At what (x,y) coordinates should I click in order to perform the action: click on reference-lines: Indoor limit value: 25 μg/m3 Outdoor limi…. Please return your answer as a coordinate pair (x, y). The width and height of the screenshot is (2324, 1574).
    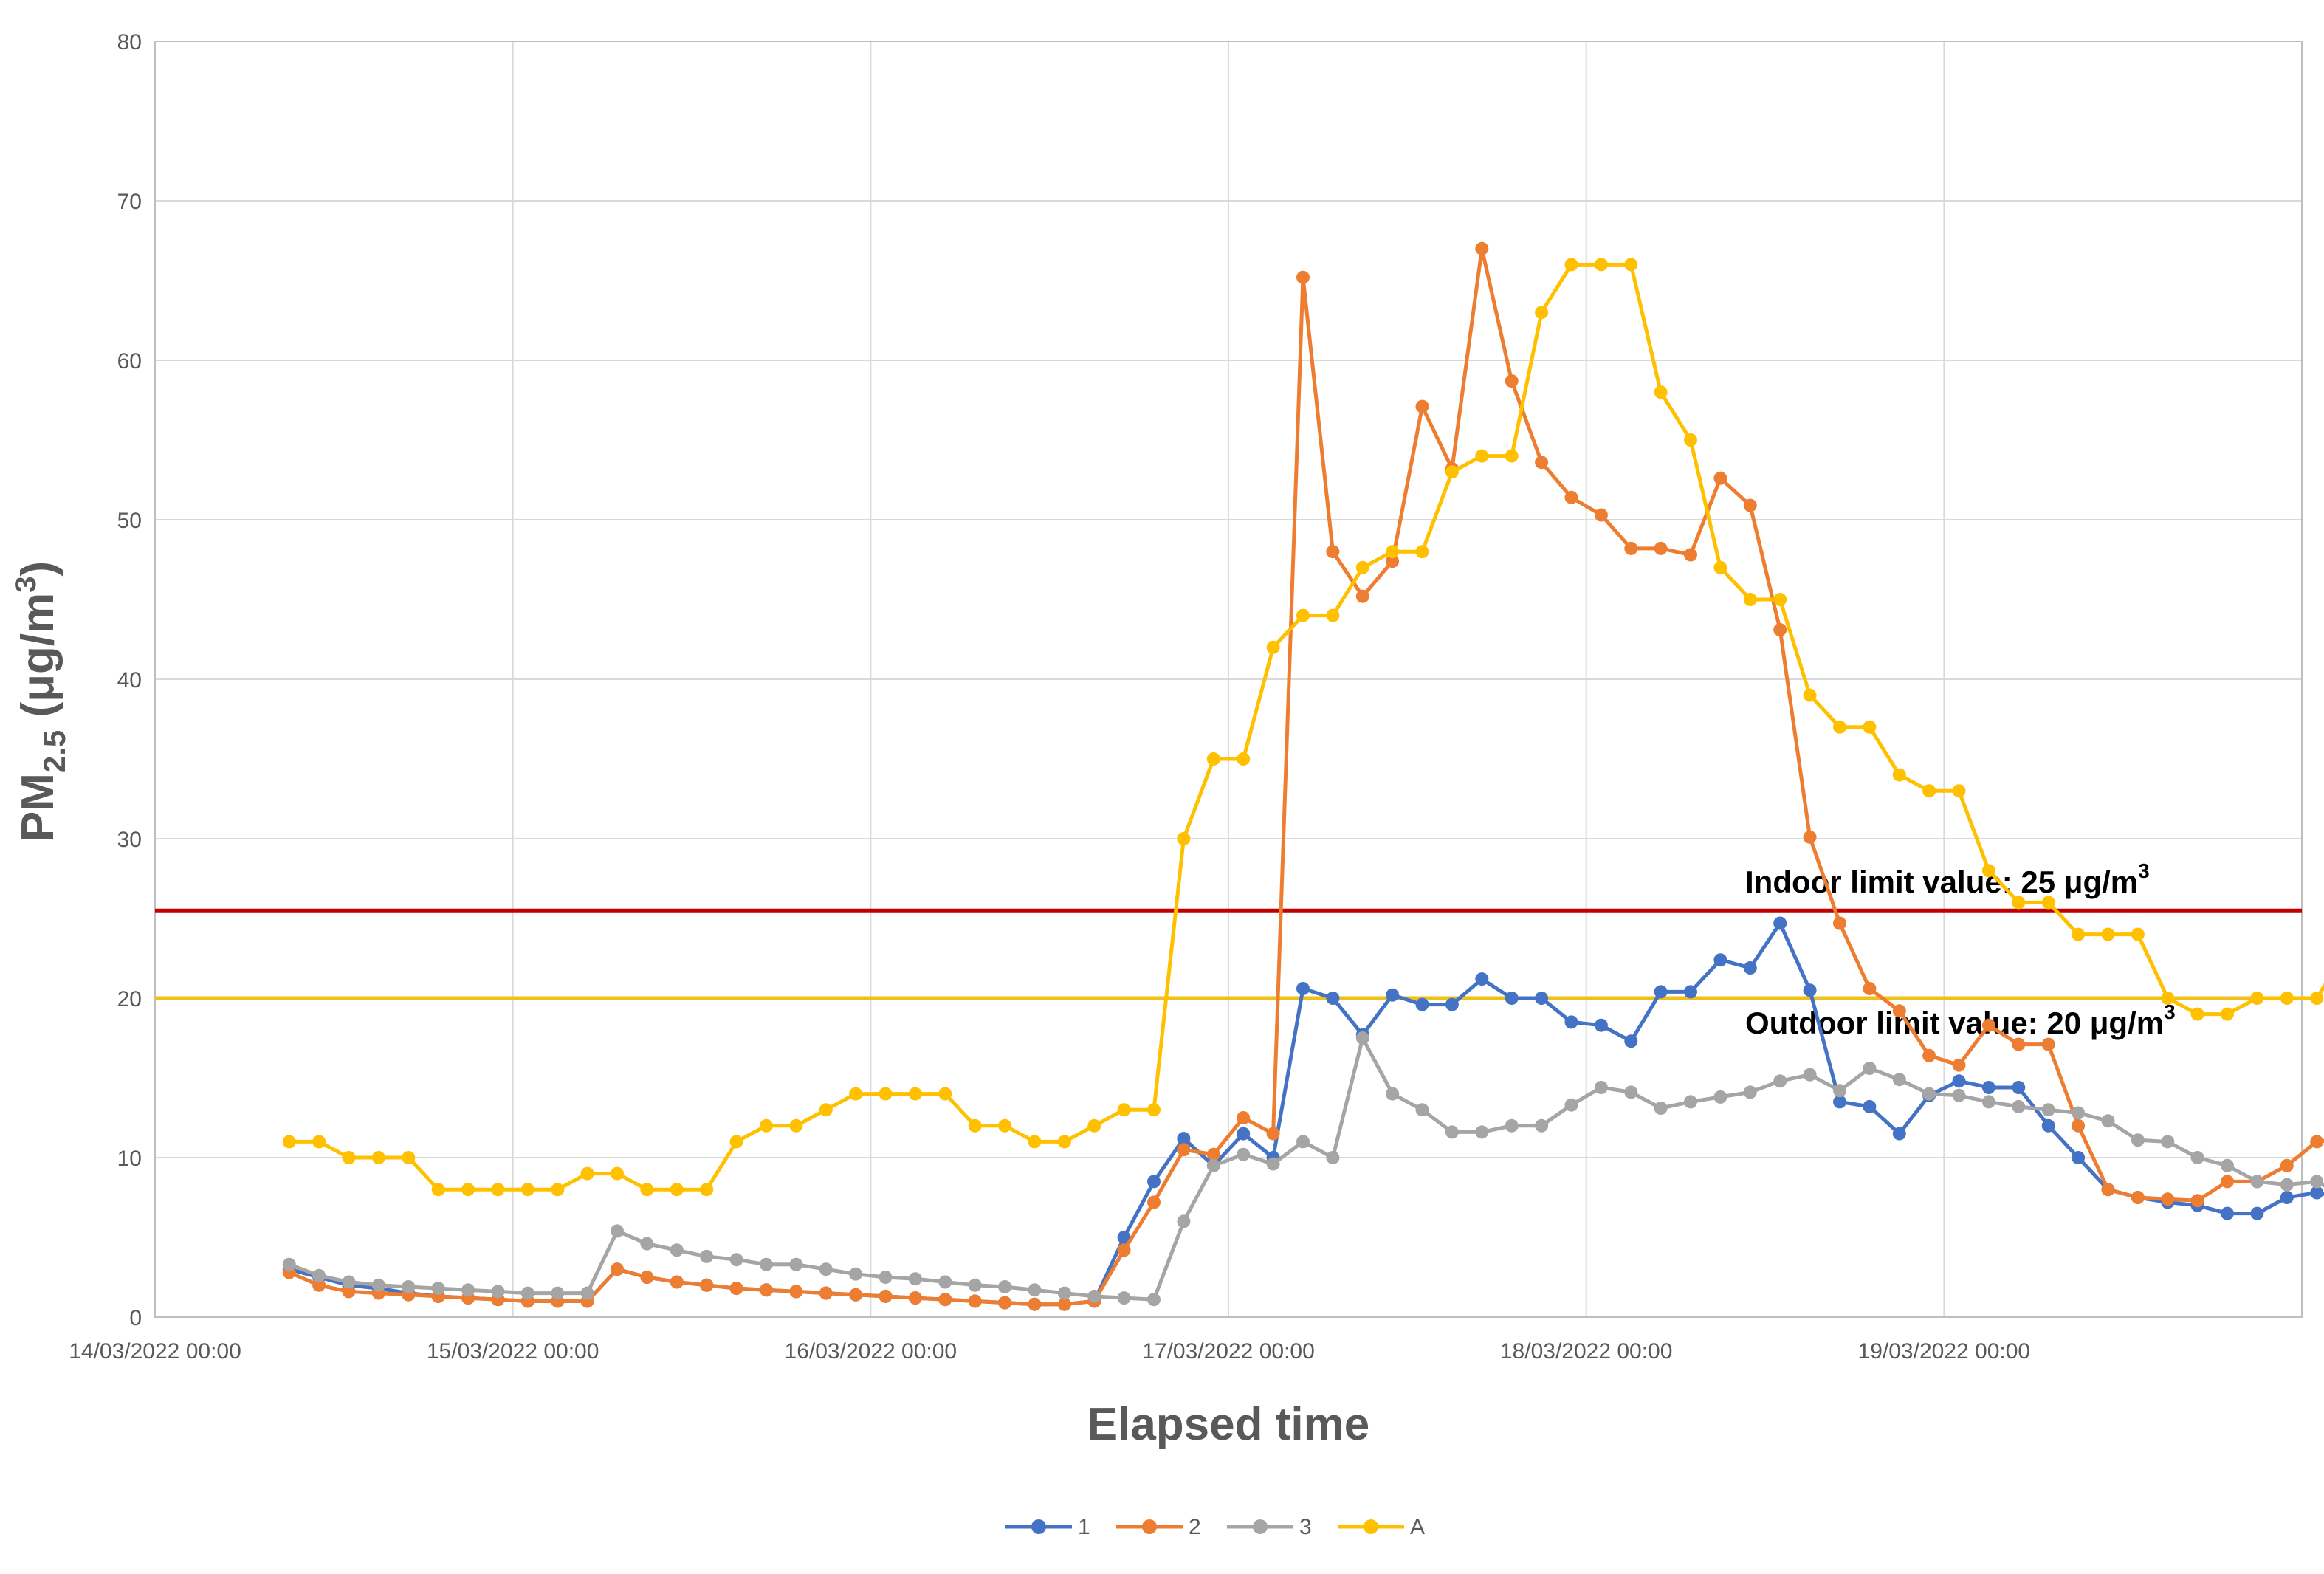
    Looking at the image, I should click on (1228, 949).